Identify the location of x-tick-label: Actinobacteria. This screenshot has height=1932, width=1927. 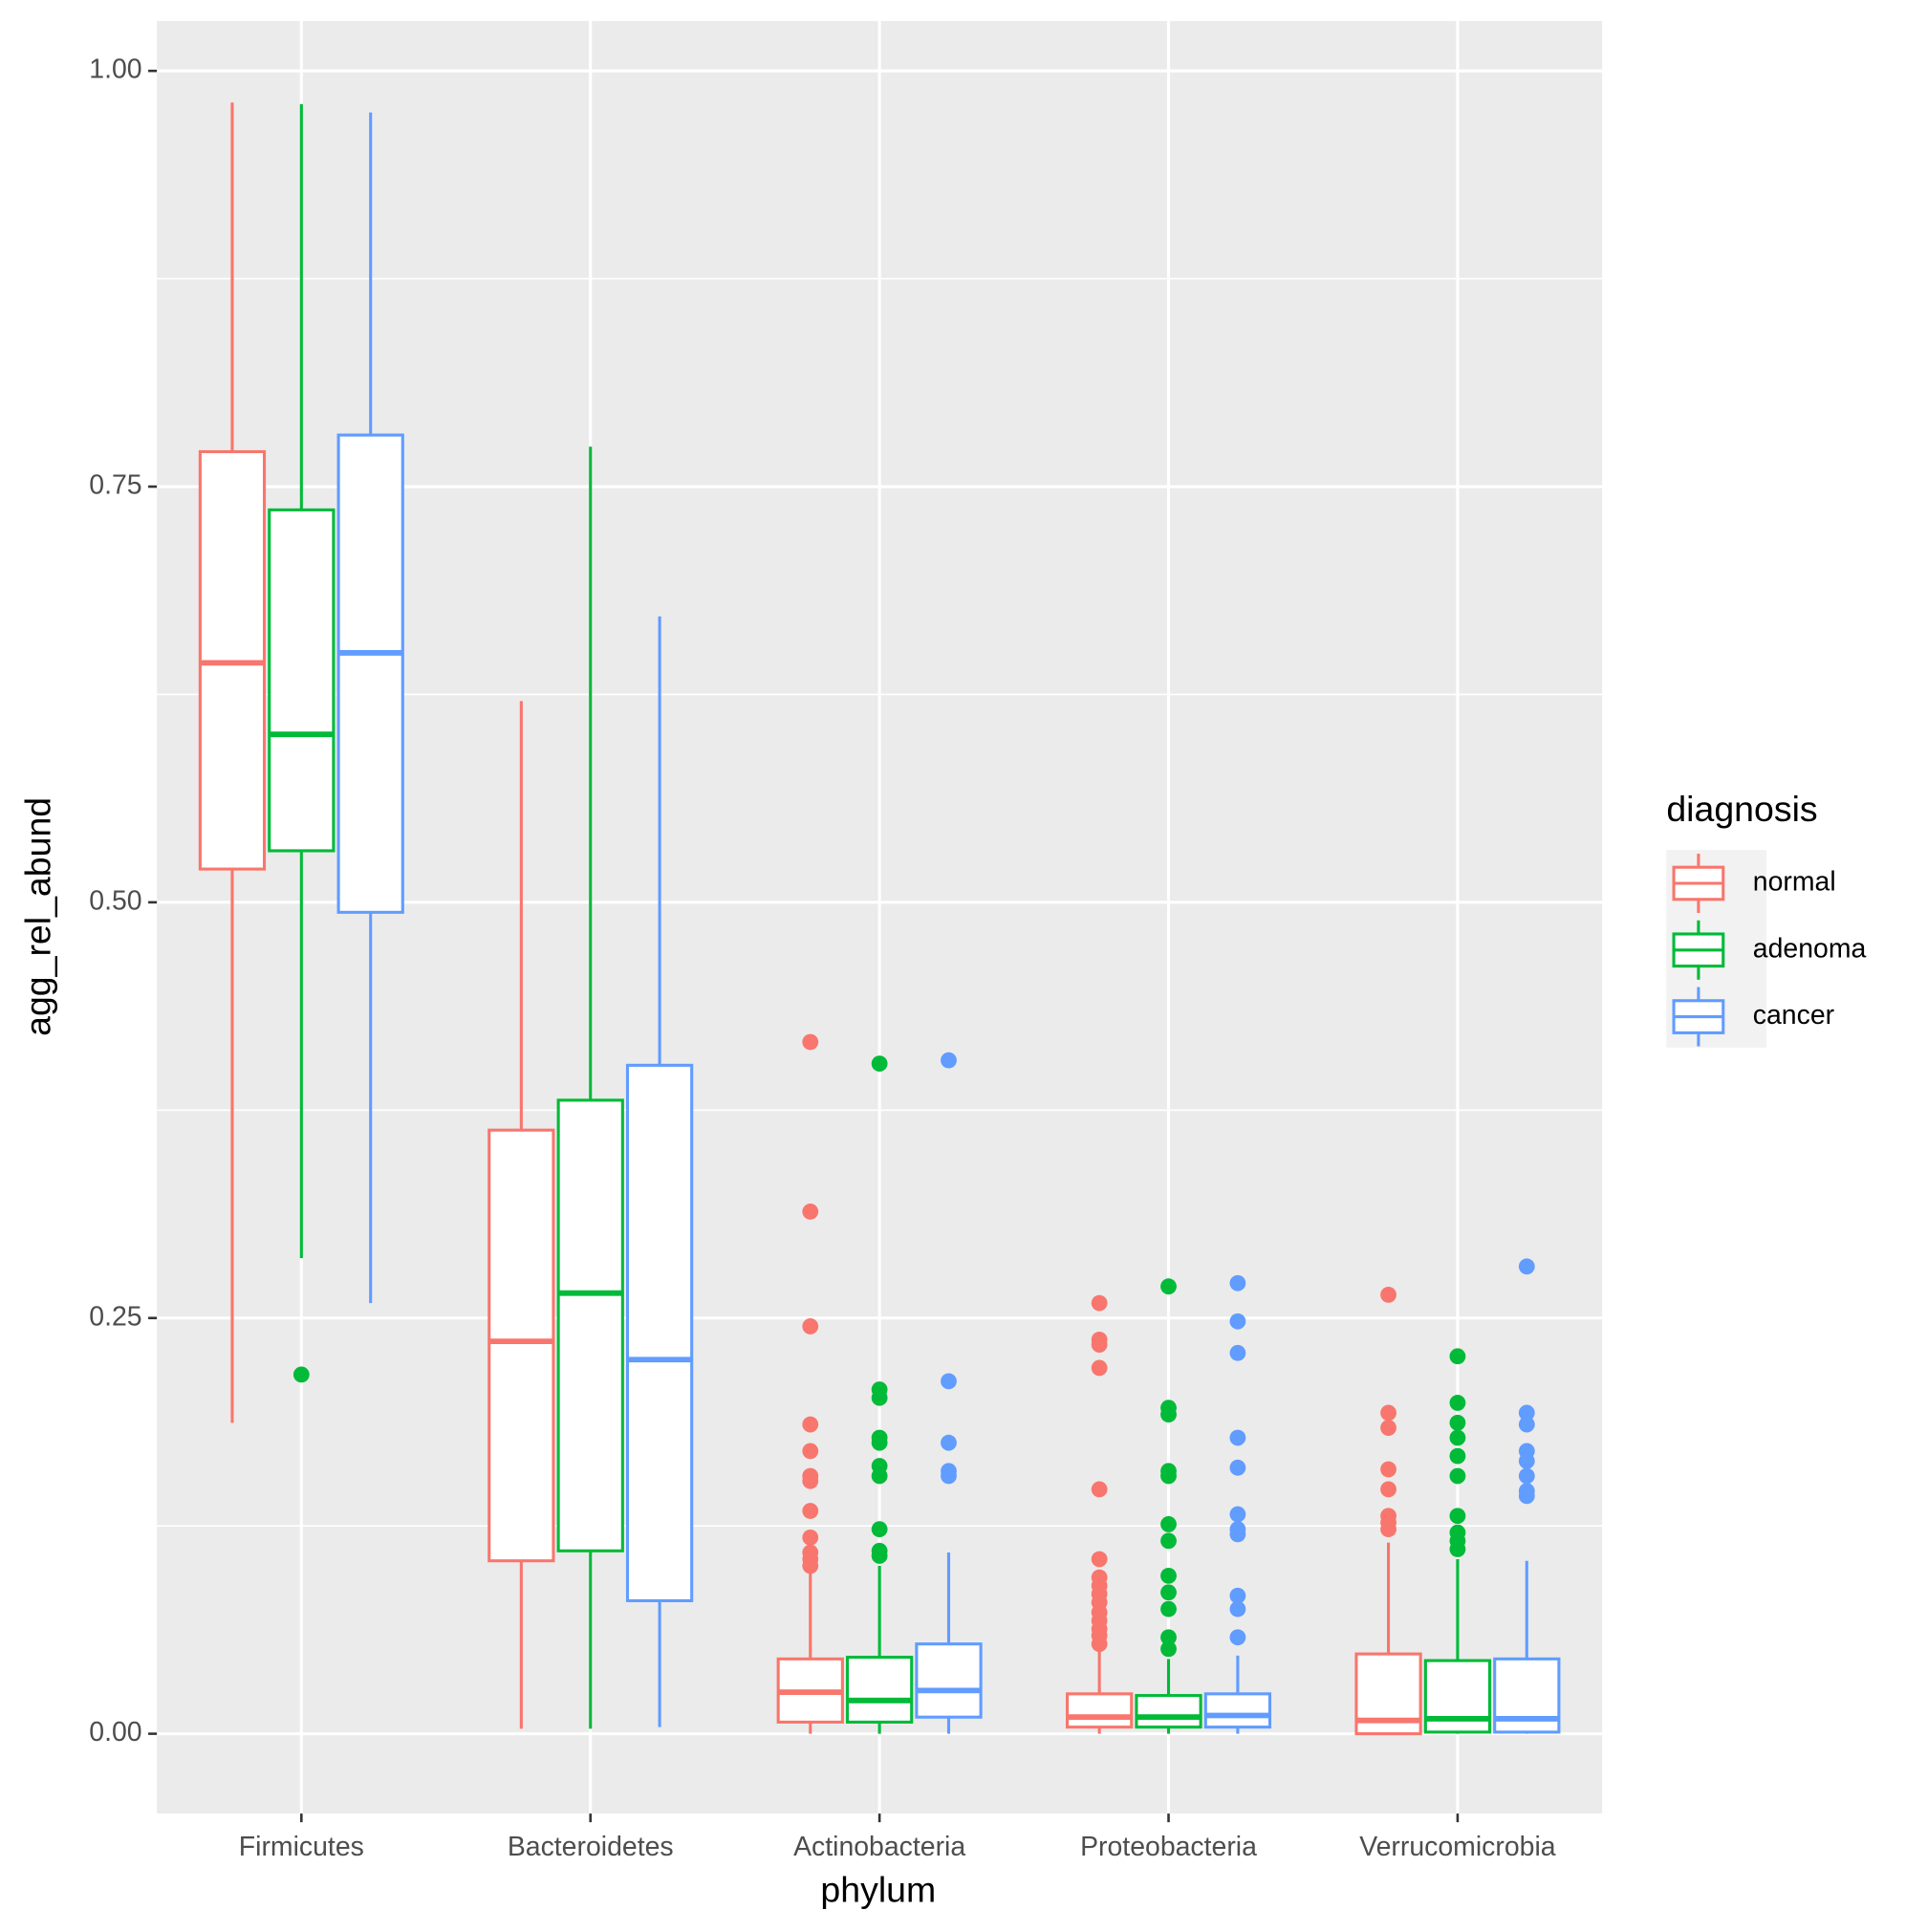
(879, 1847).